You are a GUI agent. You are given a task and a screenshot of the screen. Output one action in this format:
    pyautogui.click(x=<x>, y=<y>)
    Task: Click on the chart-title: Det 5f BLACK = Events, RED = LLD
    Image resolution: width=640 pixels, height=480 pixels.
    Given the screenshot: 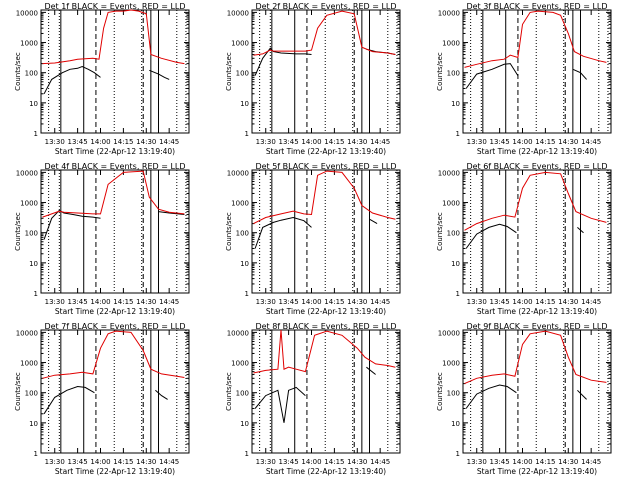 What is the action you would take?
    pyautogui.click(x=325, y=166)
    